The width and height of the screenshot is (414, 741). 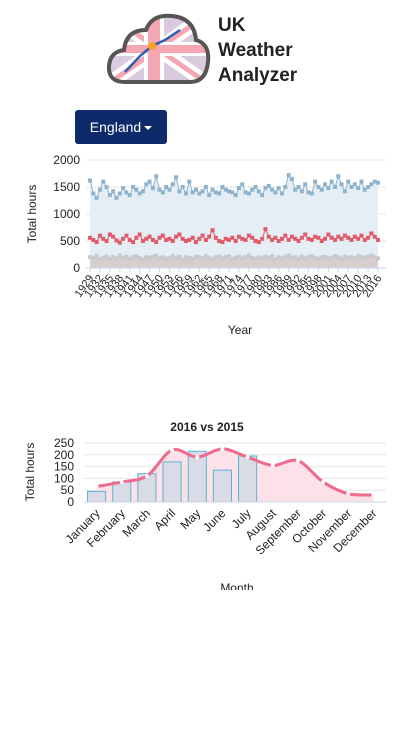 I want to click on y-tick-label: 2000, so click(x=66, y=160).